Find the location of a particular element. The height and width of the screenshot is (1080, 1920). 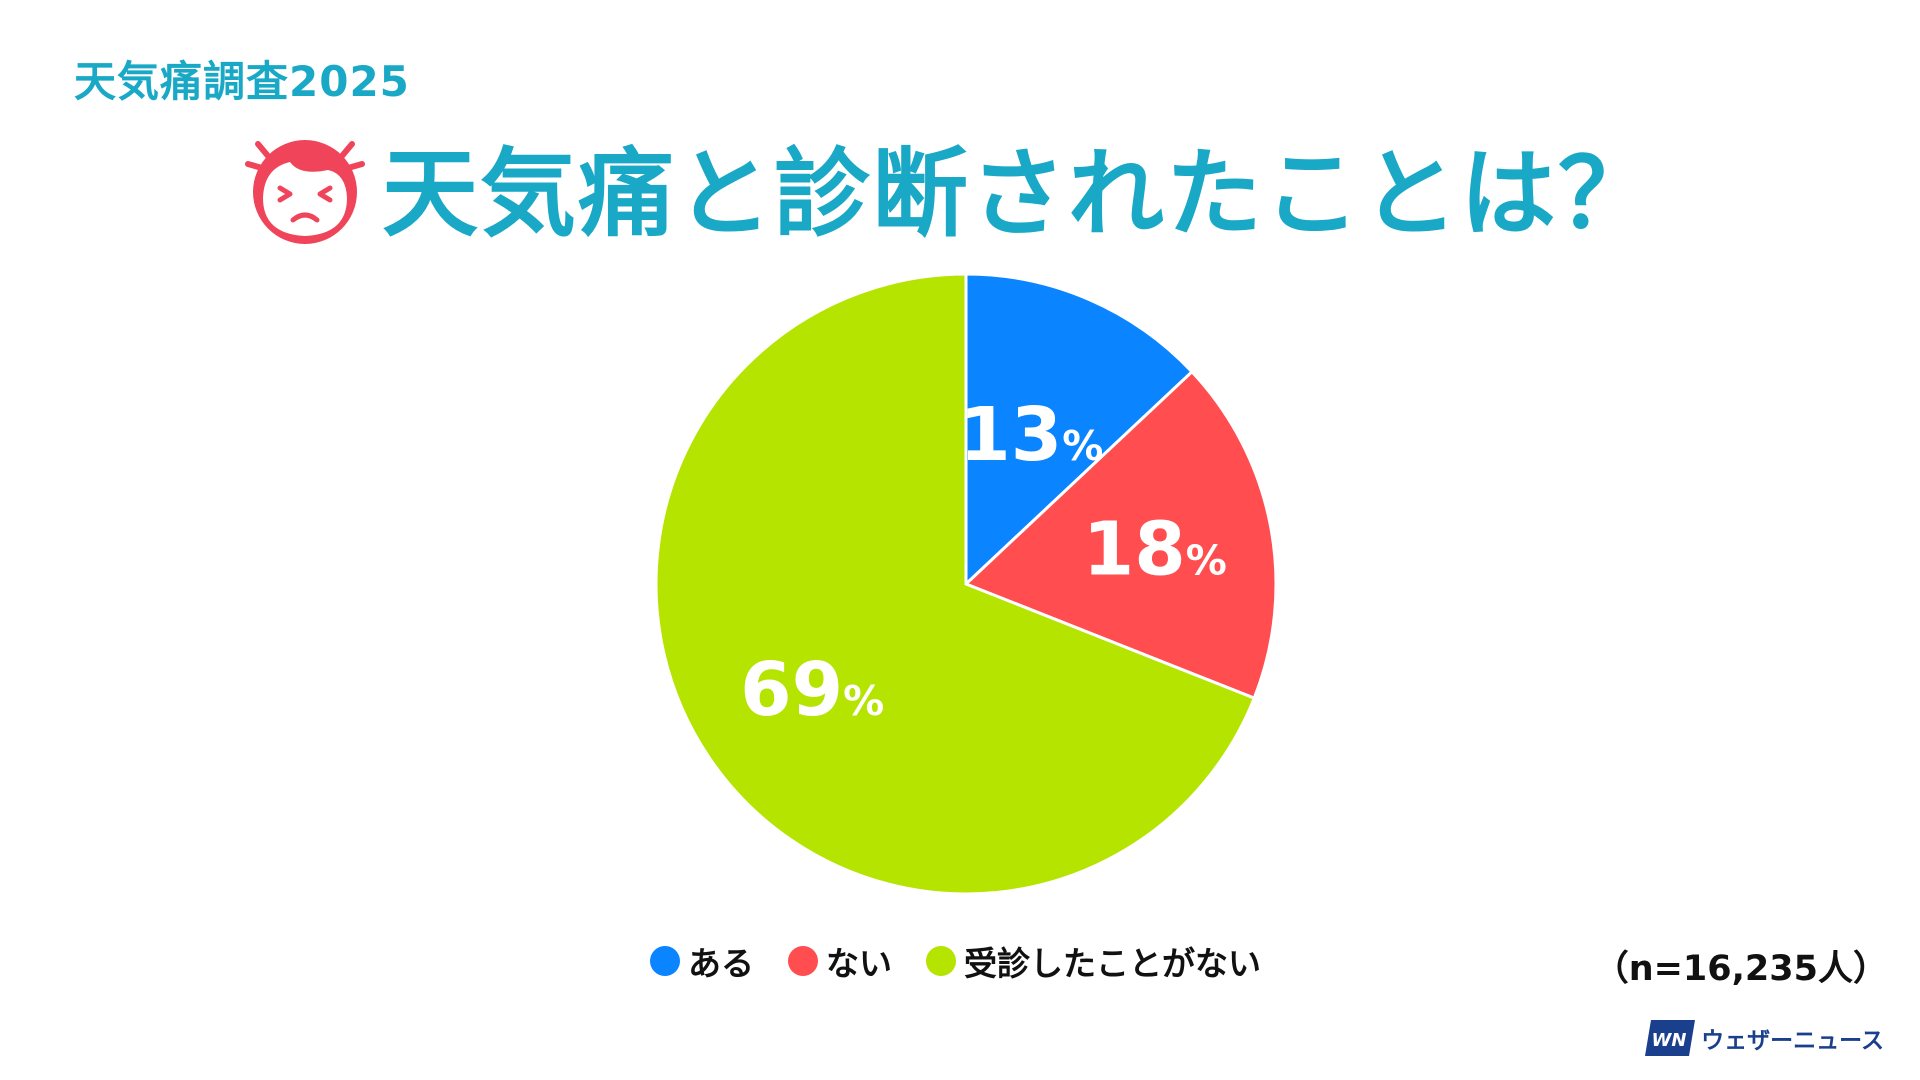

pie-labels: 13% 18% 69% is located at coordinates (983, 562).